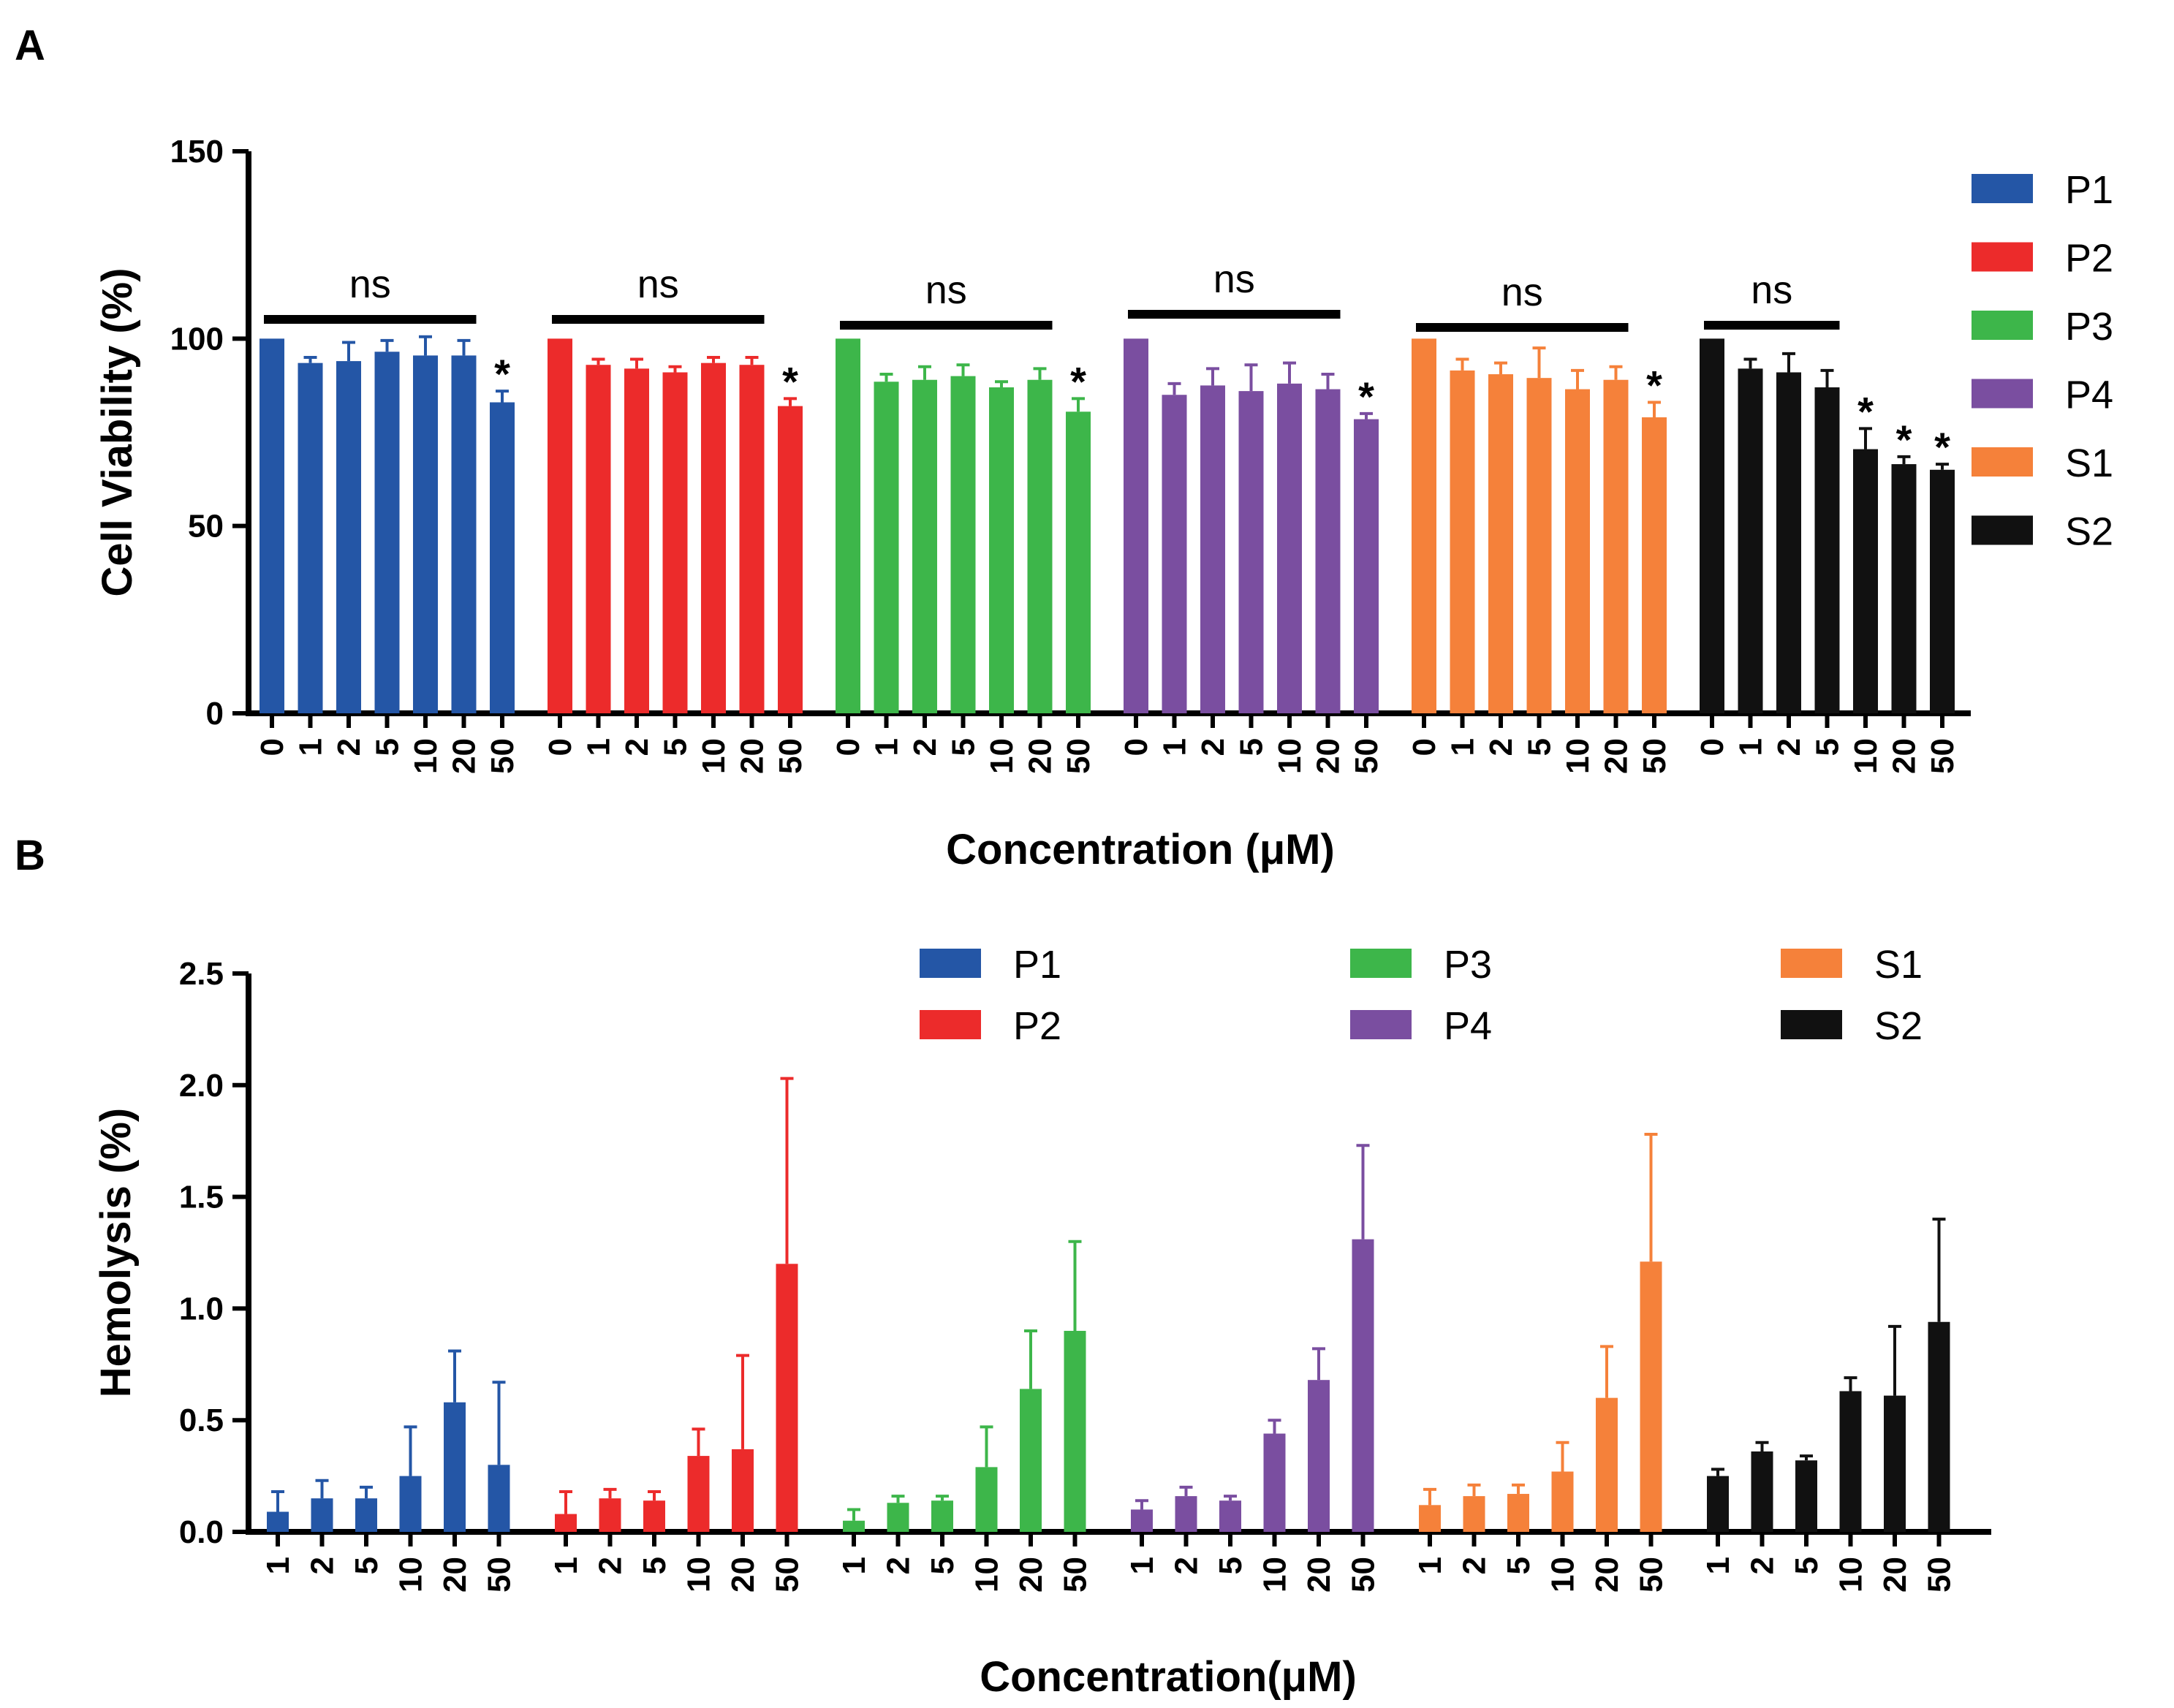  I want to click on legend-item-p3: P3, so click(2042, 327).